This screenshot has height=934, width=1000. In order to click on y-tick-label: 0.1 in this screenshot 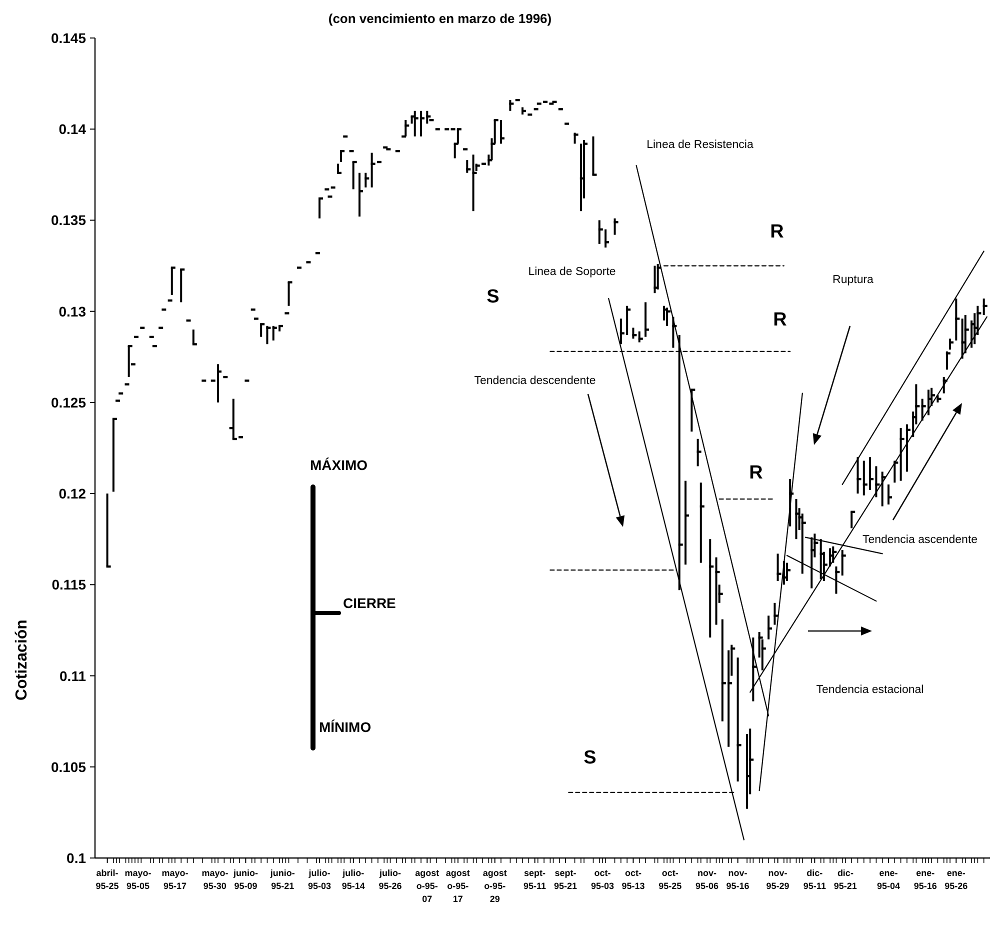, I will do `click(76, 858)`.